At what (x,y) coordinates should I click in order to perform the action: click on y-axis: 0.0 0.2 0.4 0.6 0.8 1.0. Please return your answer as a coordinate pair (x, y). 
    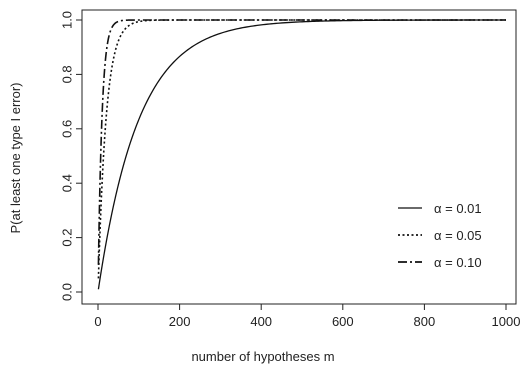
    Looking at the image, I should click on (70, 156).